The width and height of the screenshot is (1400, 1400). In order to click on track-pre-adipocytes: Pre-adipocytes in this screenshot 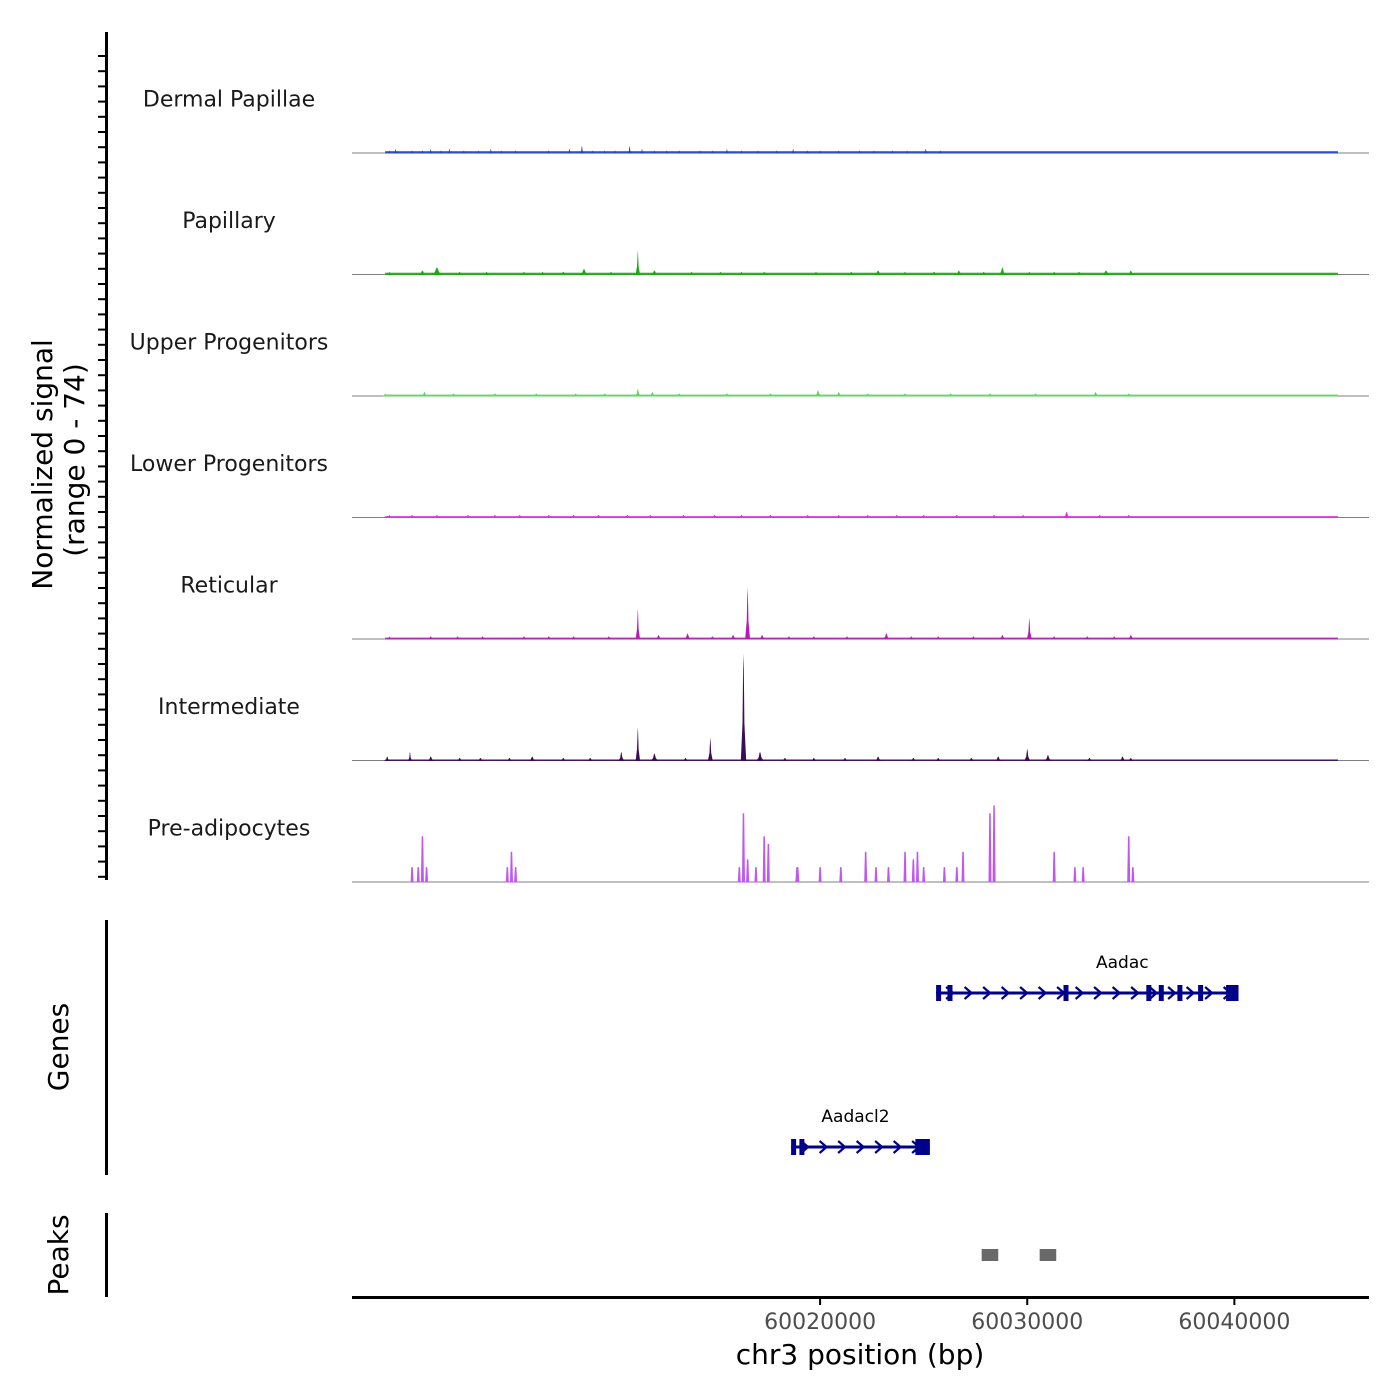, I will do `click(758, 844)`.